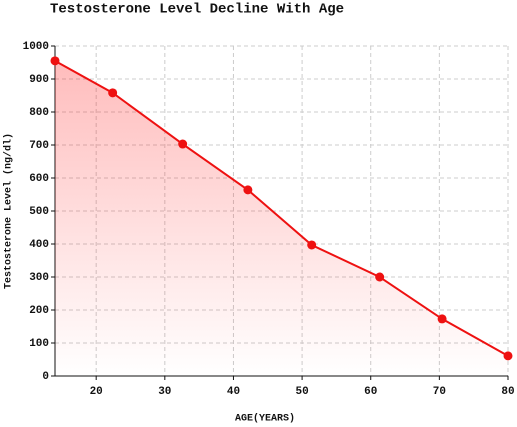 Image resolution: width=517 pixels, height=427 pixels. Describe the element at coordinates (39, 245) in the screenshot. I see `y-tick-label: 400` at that location.